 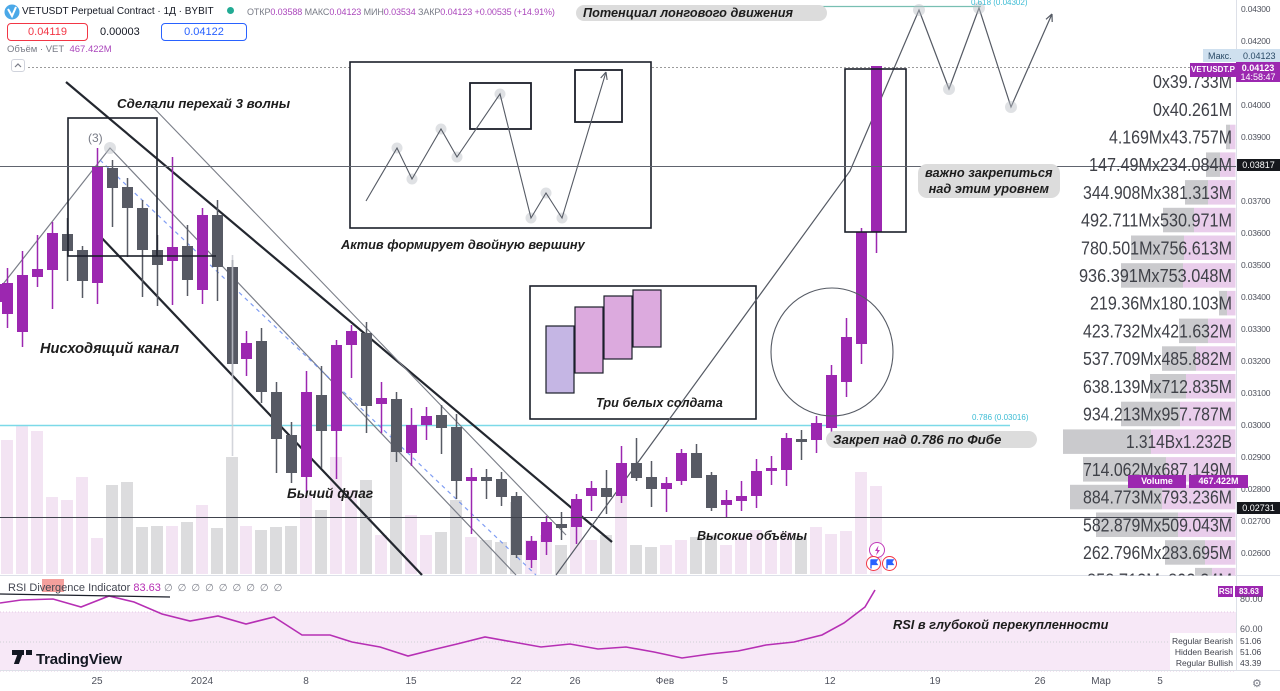 I want to click on svg-text: 1.314Bx1.232B, so click(x=1179, y=441).